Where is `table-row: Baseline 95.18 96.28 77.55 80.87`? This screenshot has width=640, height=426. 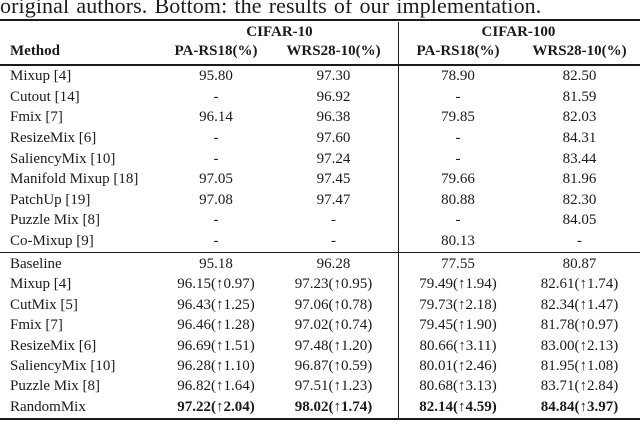 table-row: Baseline 95.18 96.28 77.55 80.87 is located at coordinates (320, 264).